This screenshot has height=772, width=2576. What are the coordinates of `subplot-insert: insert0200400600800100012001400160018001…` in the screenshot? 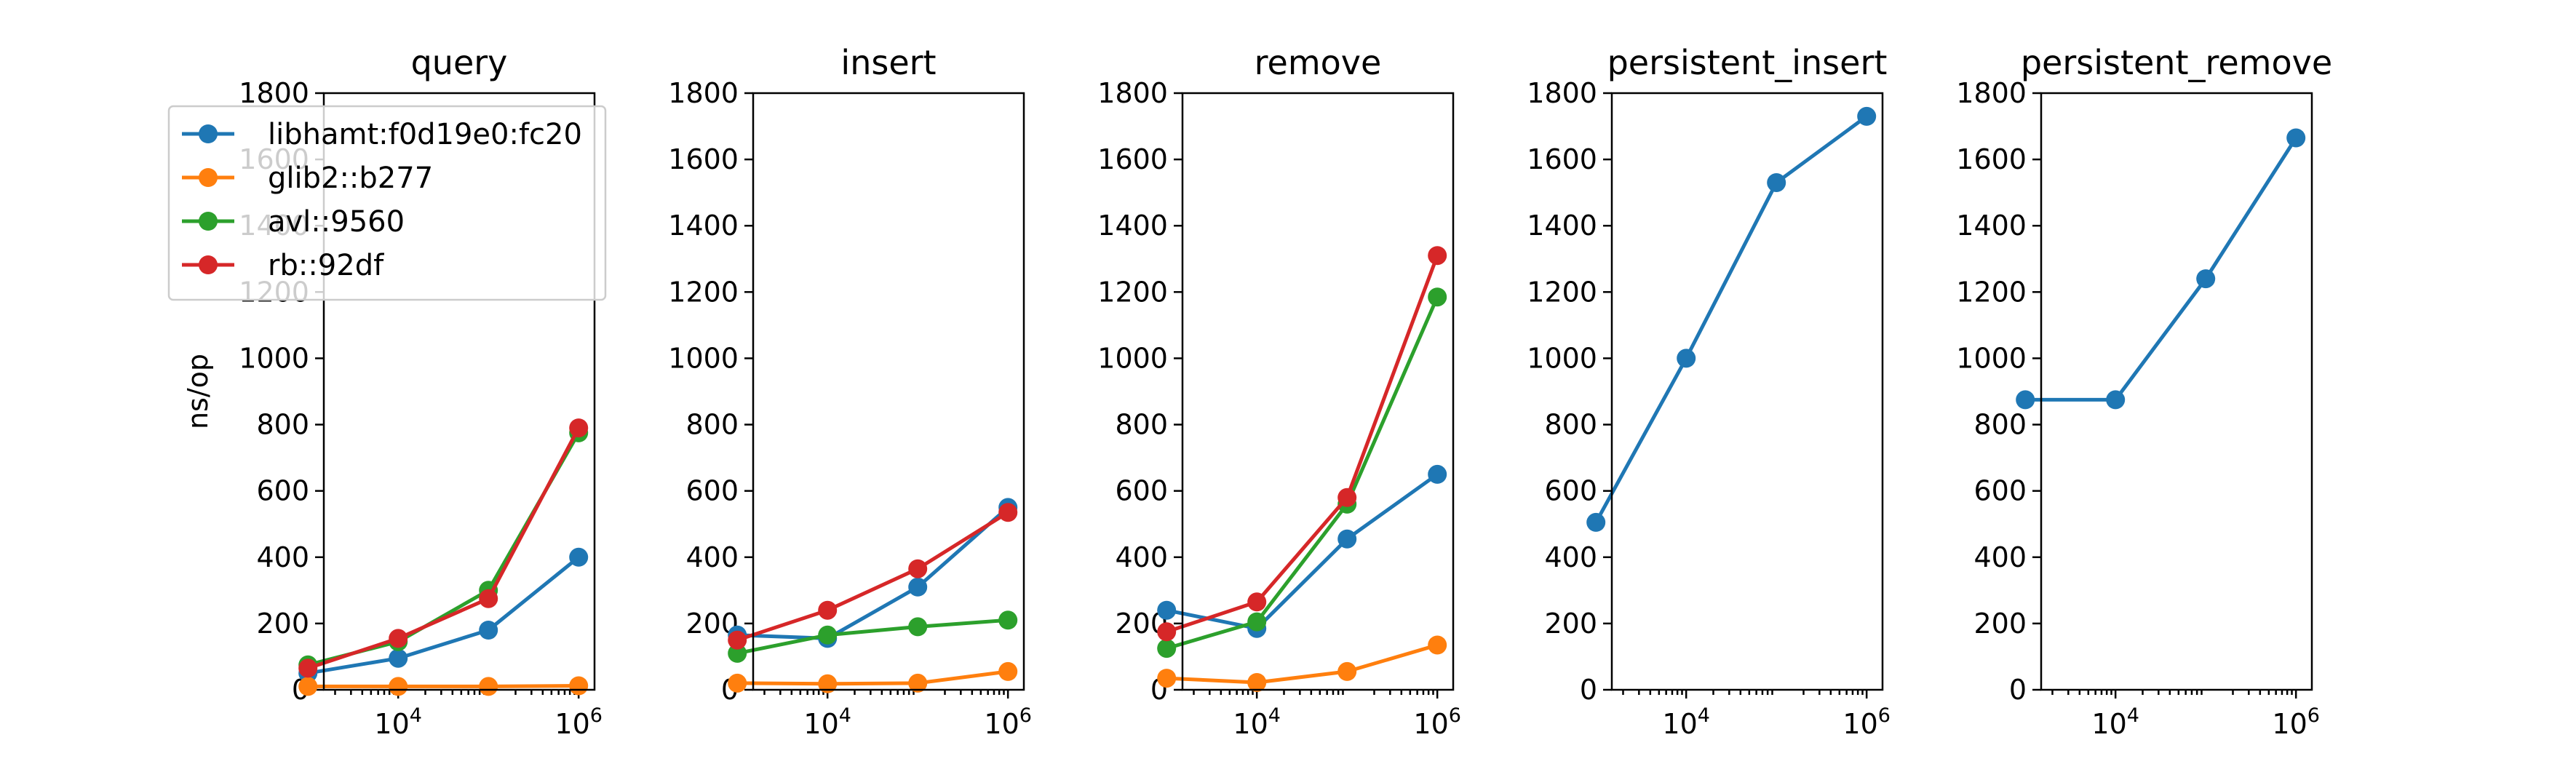 It's located at (850, 391).